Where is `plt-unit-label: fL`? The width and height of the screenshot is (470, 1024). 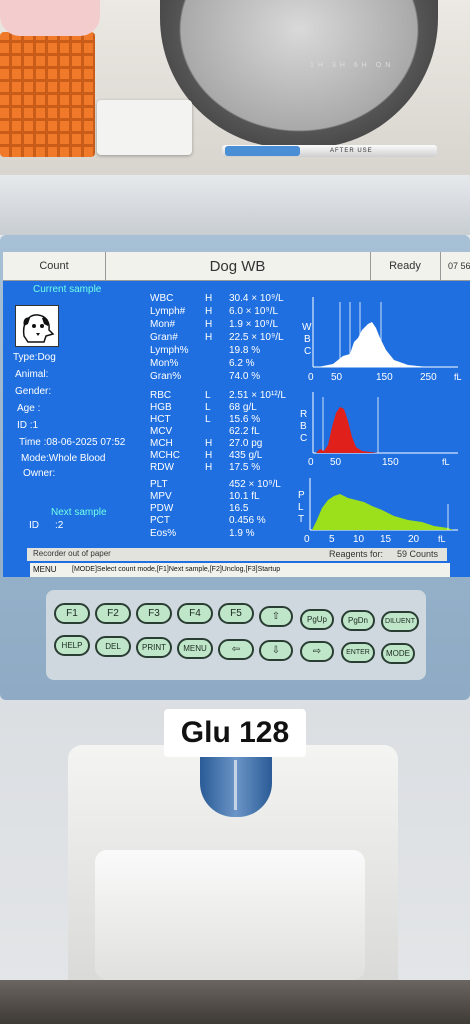 plt-unit-label: fL is located at coordinates (442, 539).